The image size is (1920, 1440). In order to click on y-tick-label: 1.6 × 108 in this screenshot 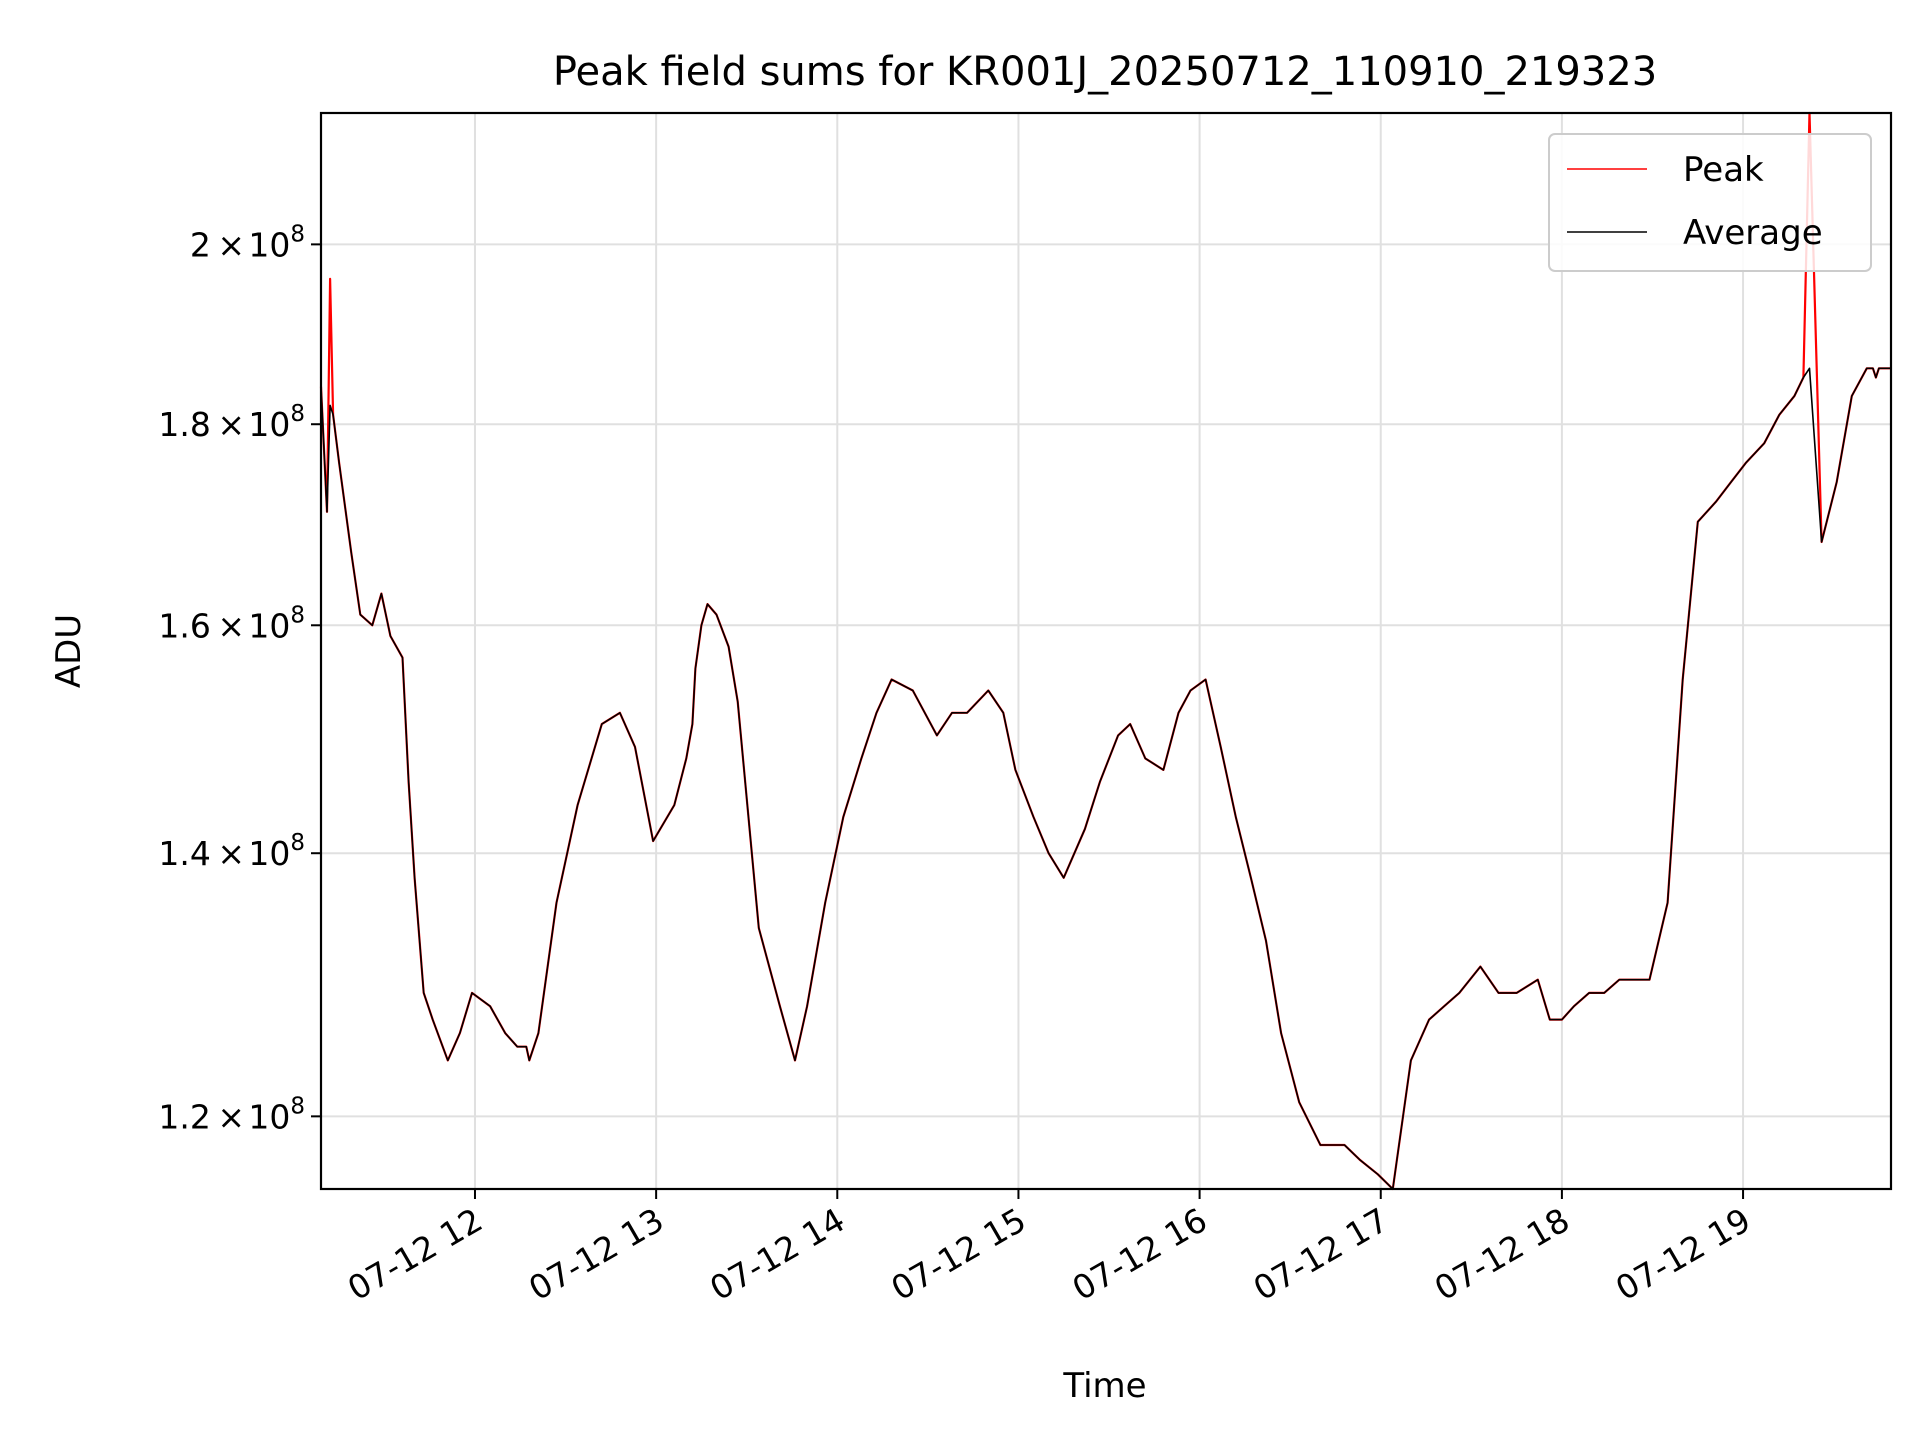, I will do `click(231, 623)`.